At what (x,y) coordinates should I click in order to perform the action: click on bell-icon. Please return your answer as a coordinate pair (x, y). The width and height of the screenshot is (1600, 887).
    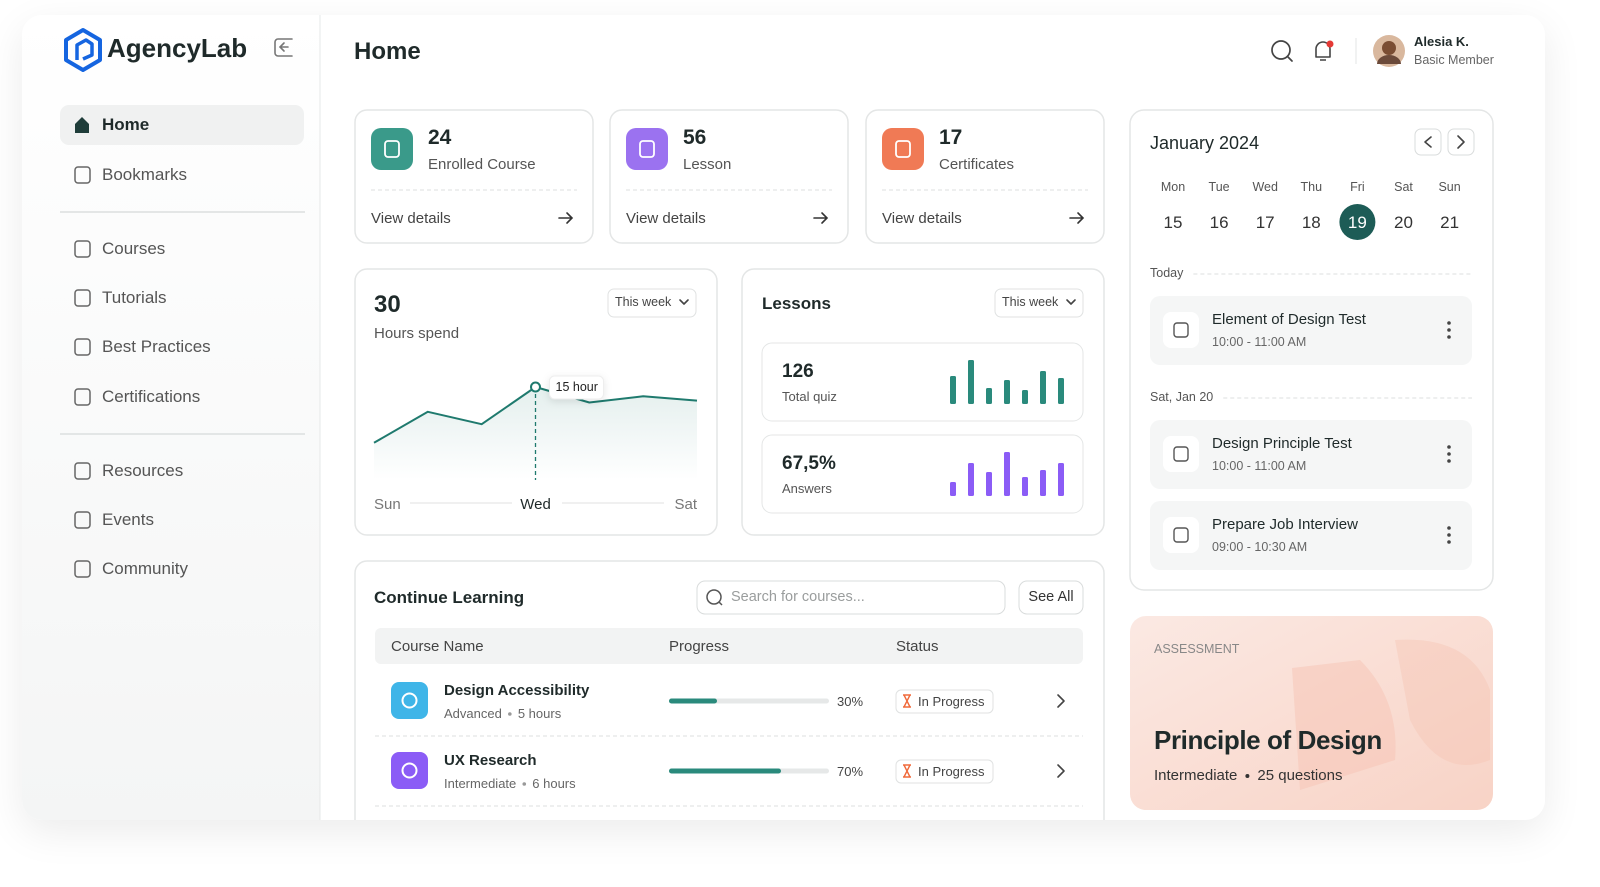
    Looking at the image, I should click on (1323, 51).